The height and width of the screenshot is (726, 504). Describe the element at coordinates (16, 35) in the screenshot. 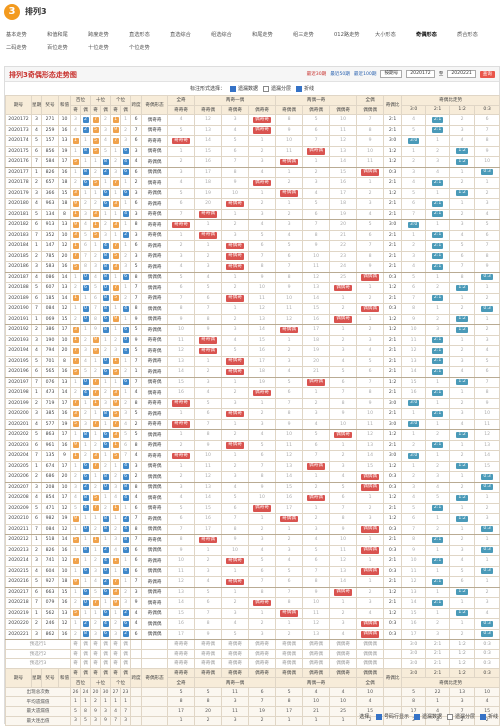

I see `nav-link: 基本走势` at that location.